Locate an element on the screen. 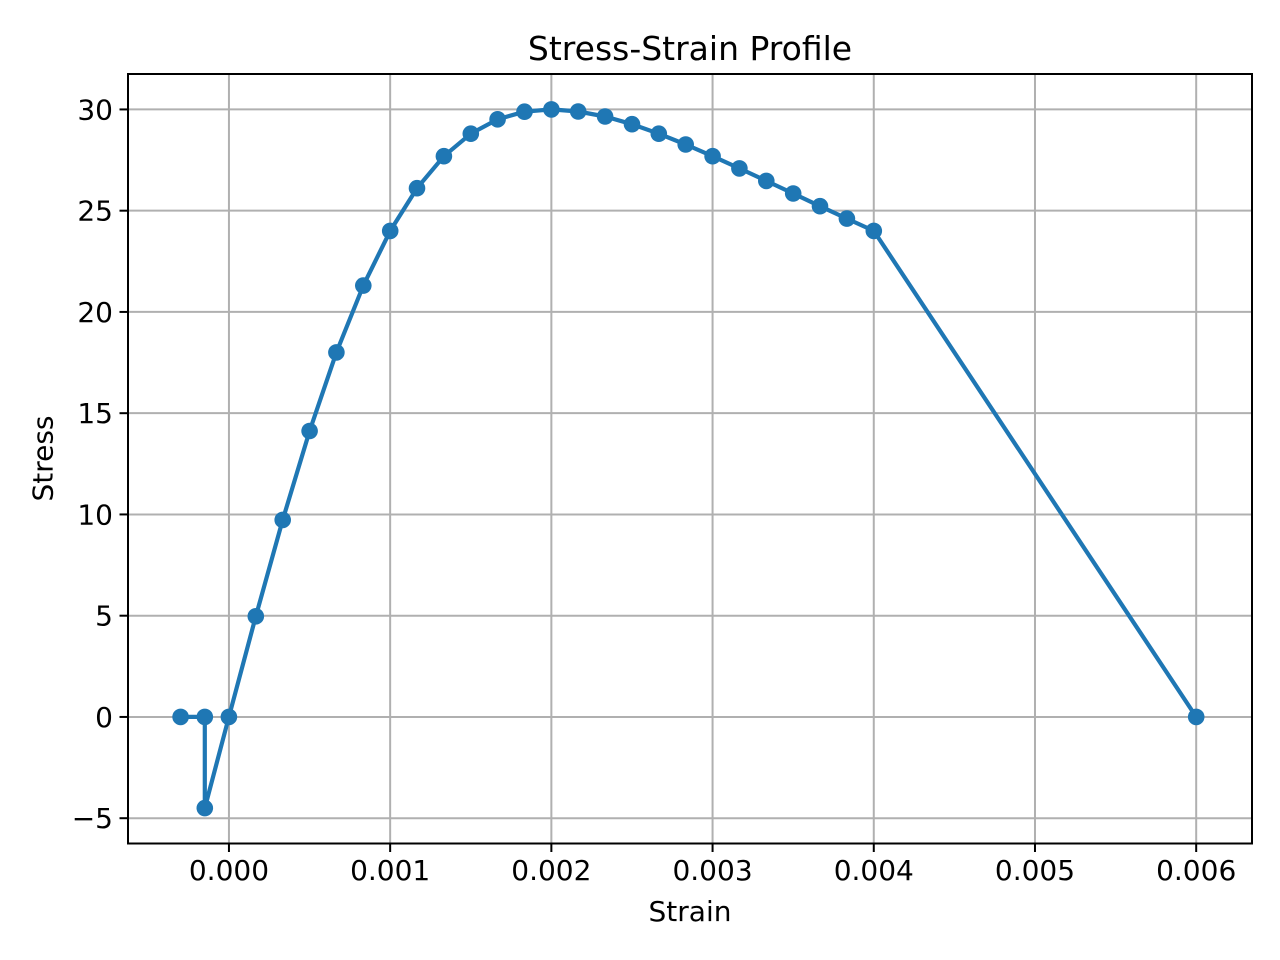  x-tick-label: 0.001 is located at coordinates (390, 870).